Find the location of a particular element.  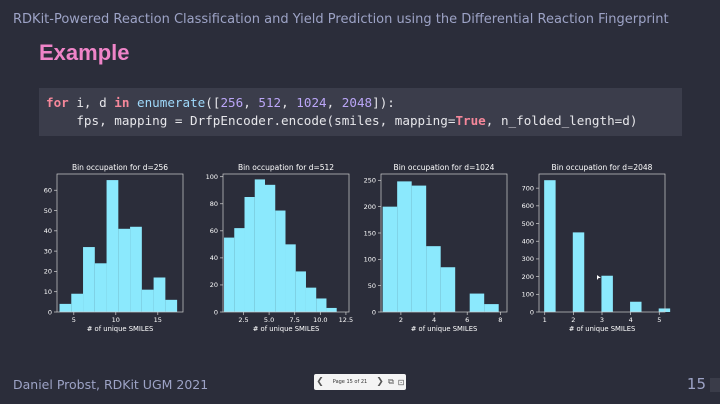

x-tick-label: 10 is located at coordinates (116, 320).